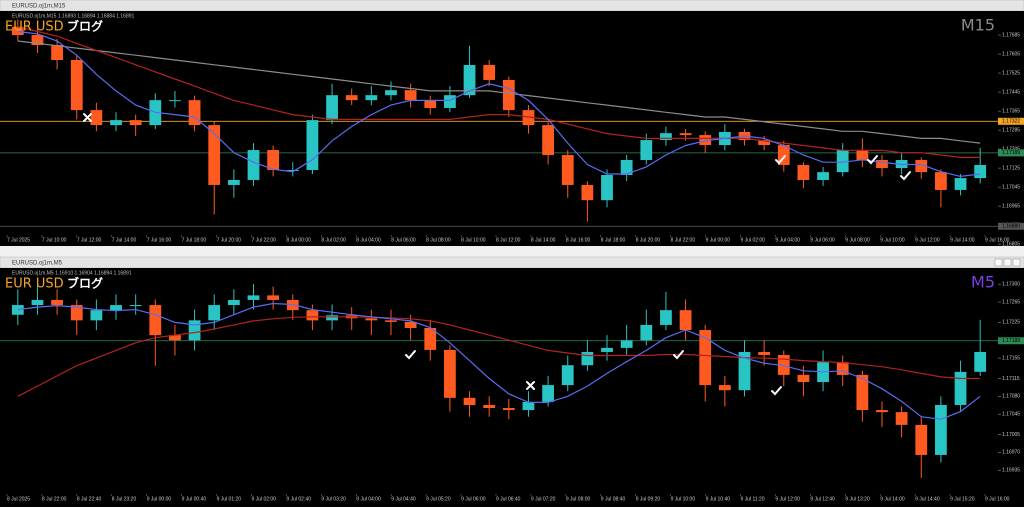 This screenshot has height=507, width=1024. I want to click on time-label: 9 Jul 16:00, so click(997, 240).